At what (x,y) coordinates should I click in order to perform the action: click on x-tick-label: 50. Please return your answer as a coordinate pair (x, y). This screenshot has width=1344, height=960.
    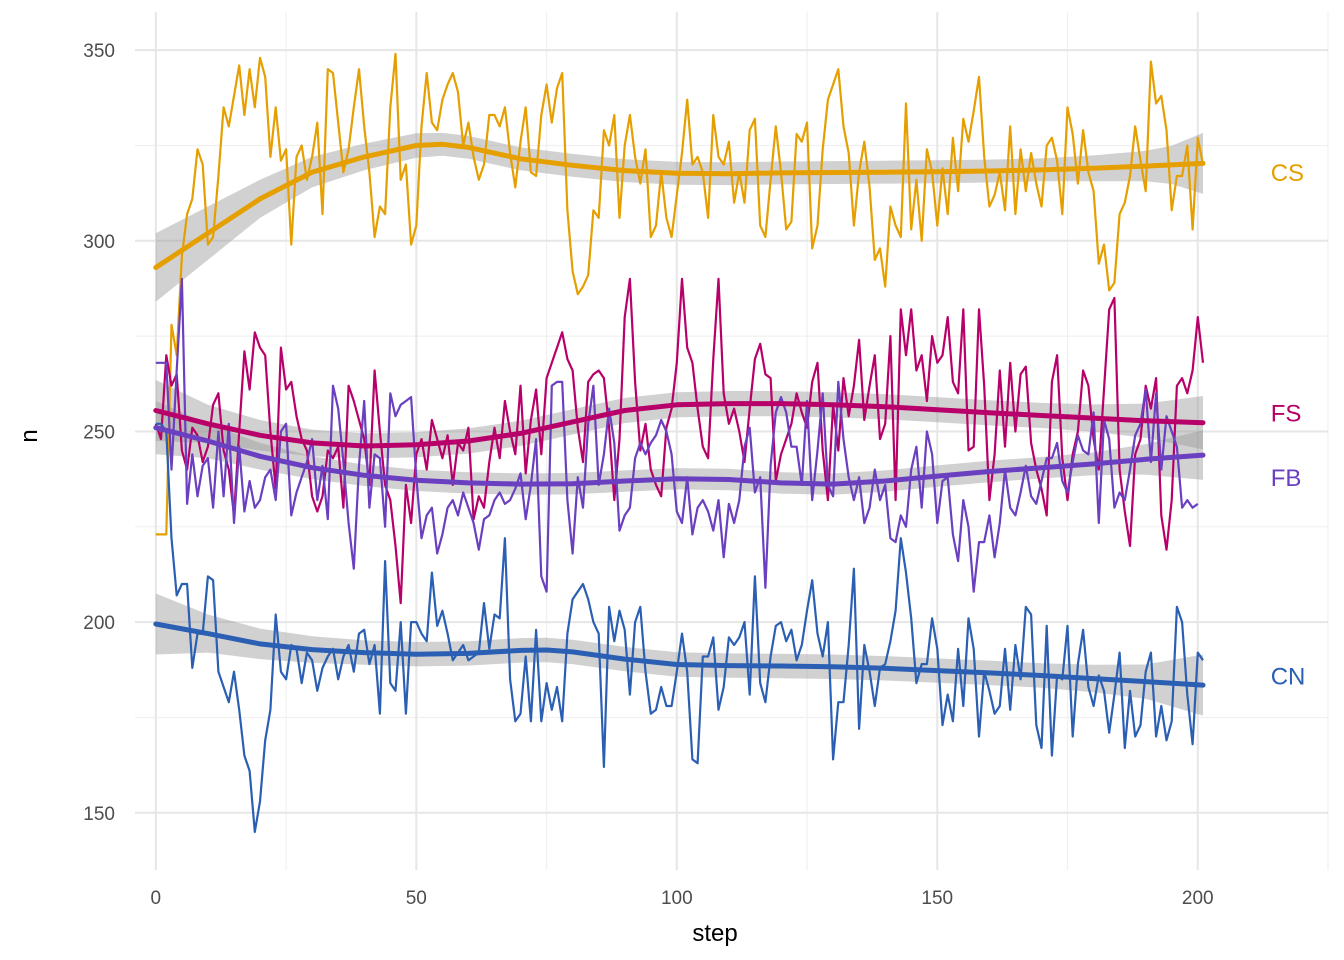
    Looking at the image, I should click on (416, 898).